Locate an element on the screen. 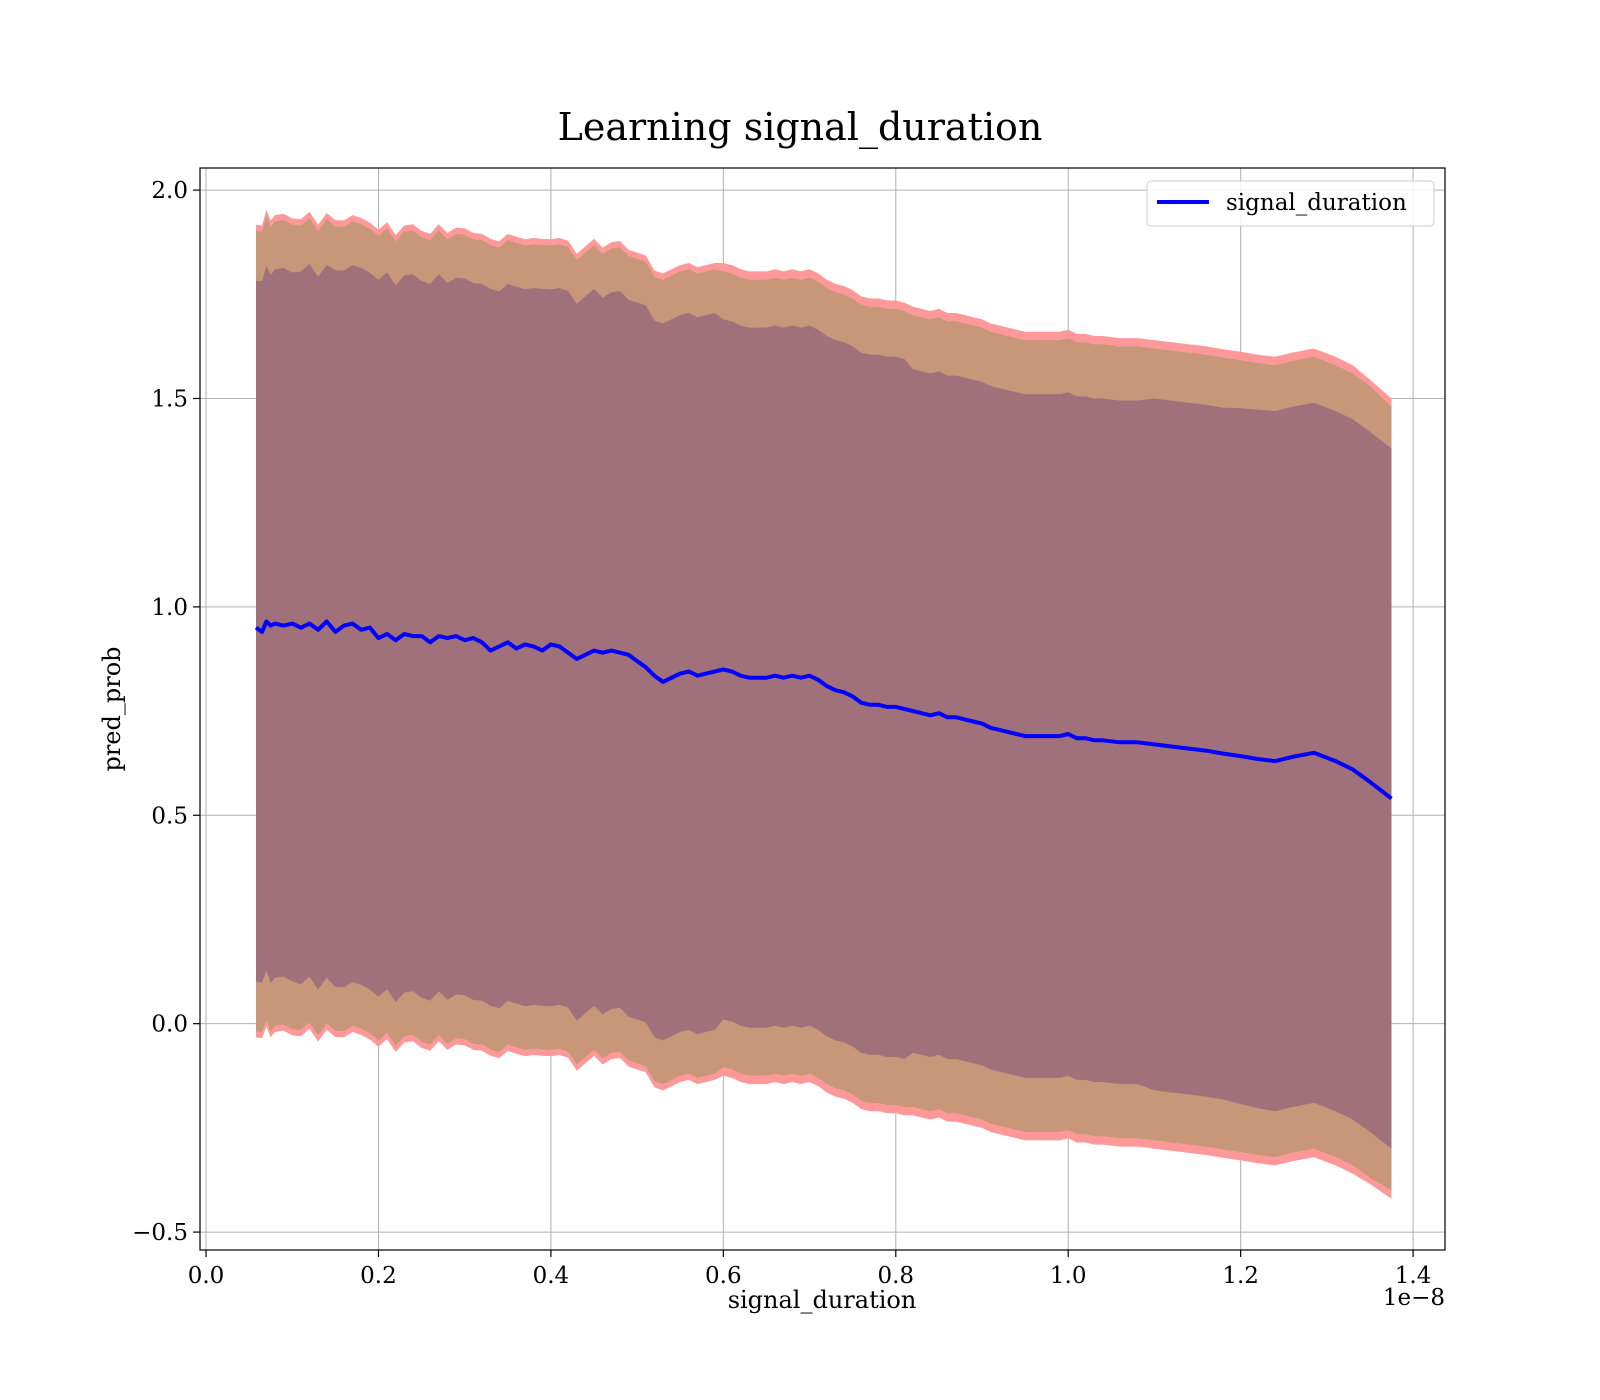  legend: signal_duration is located at coordinates (1290, 203).